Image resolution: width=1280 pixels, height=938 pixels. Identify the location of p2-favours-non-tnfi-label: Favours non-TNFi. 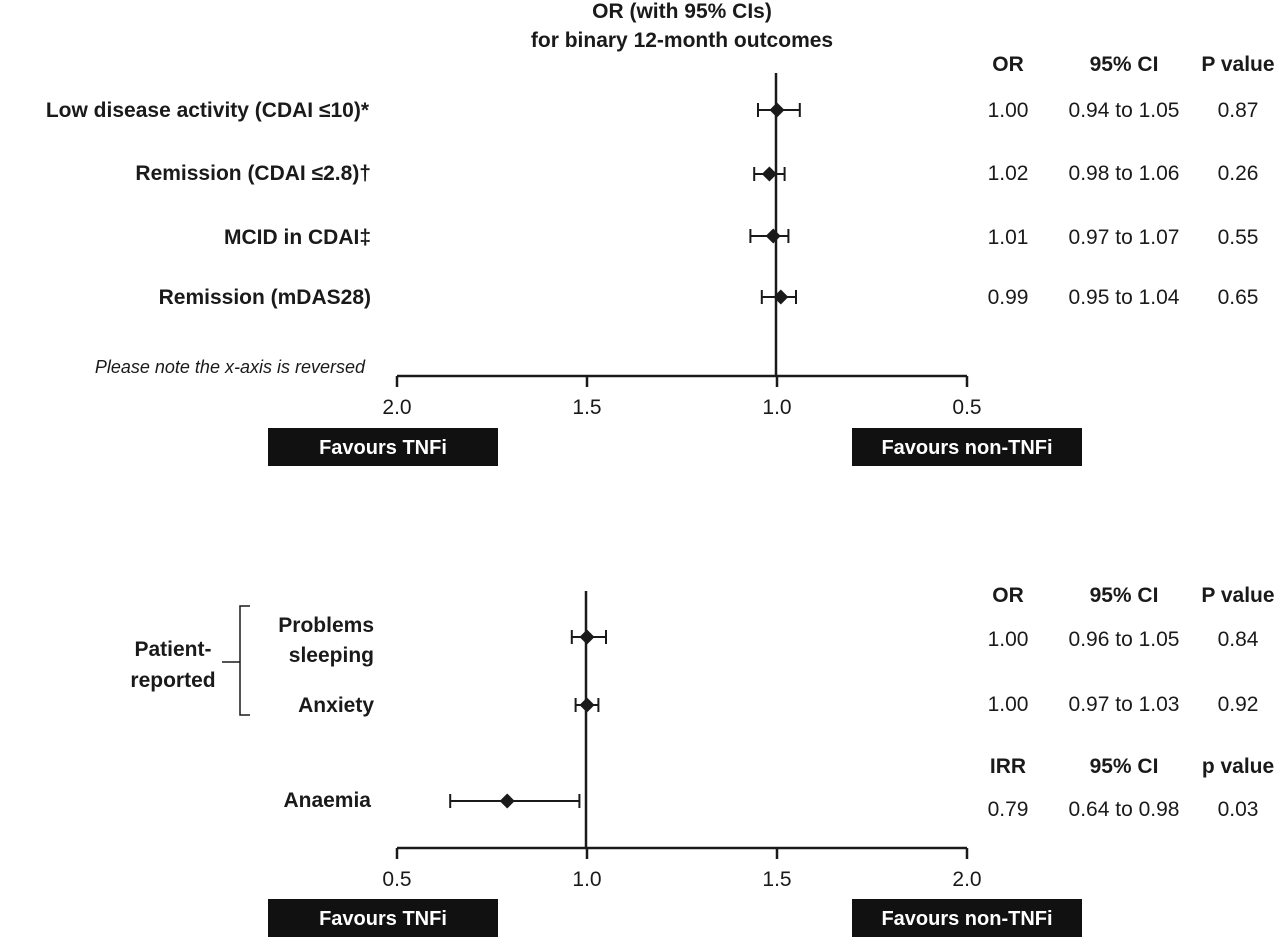
(966, 919).